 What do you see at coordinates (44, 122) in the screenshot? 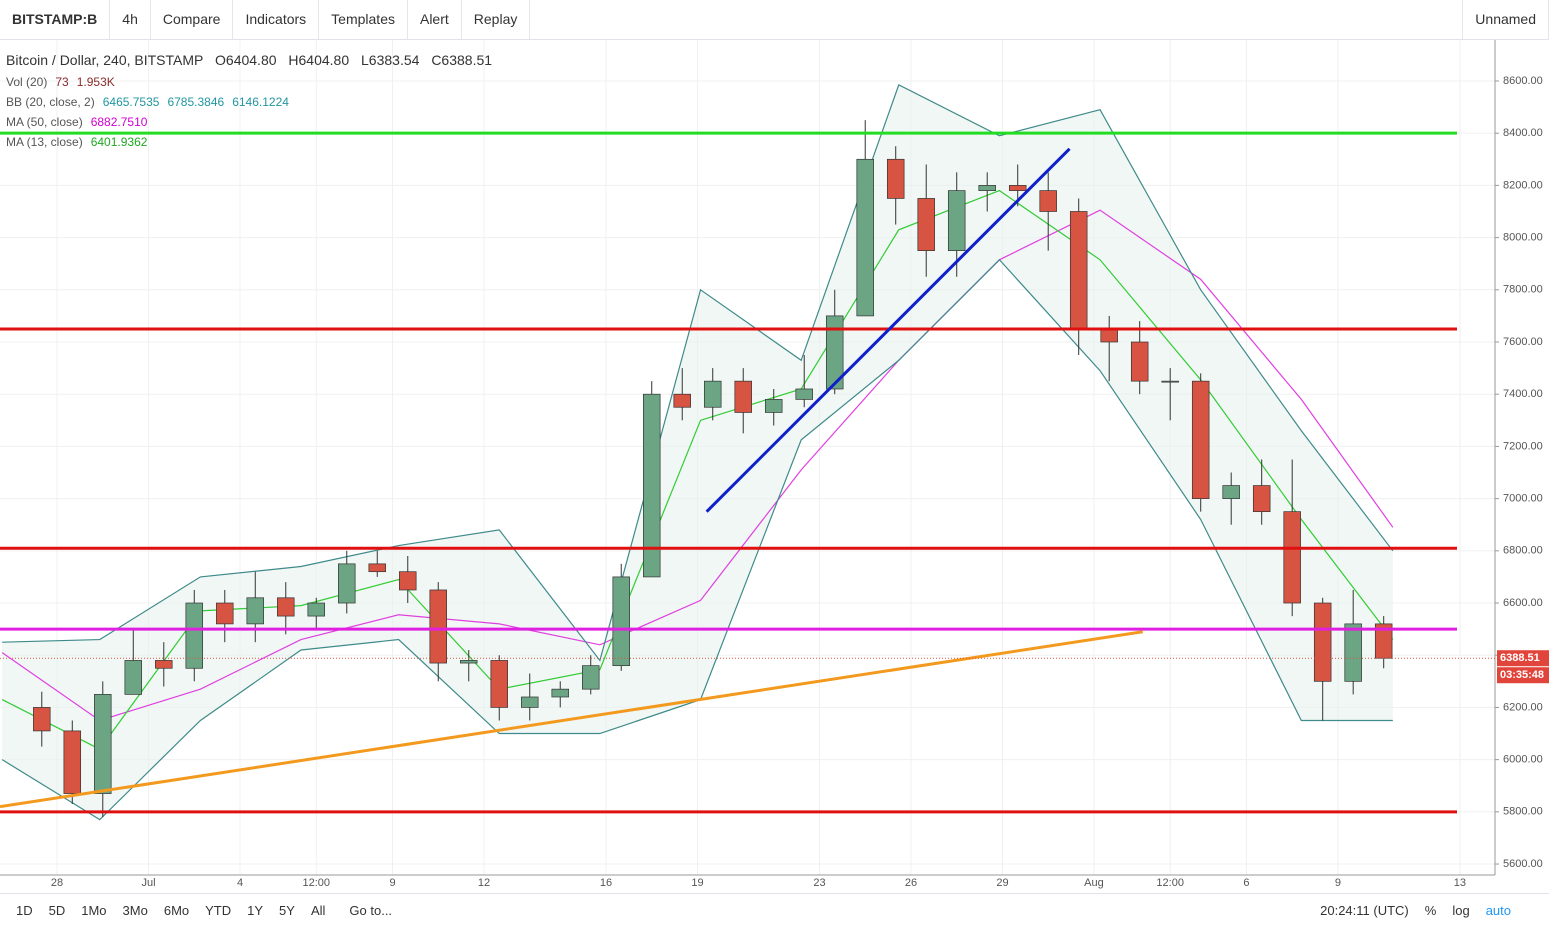
I see `indicator-name: MA (50, close)` at bounding box center [44, 122].